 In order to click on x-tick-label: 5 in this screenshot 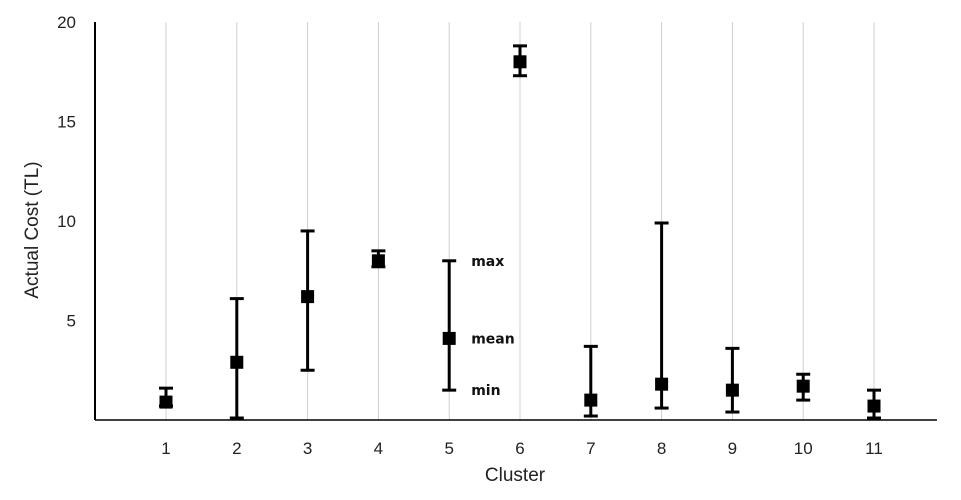, I will do `click(448, 448)`.